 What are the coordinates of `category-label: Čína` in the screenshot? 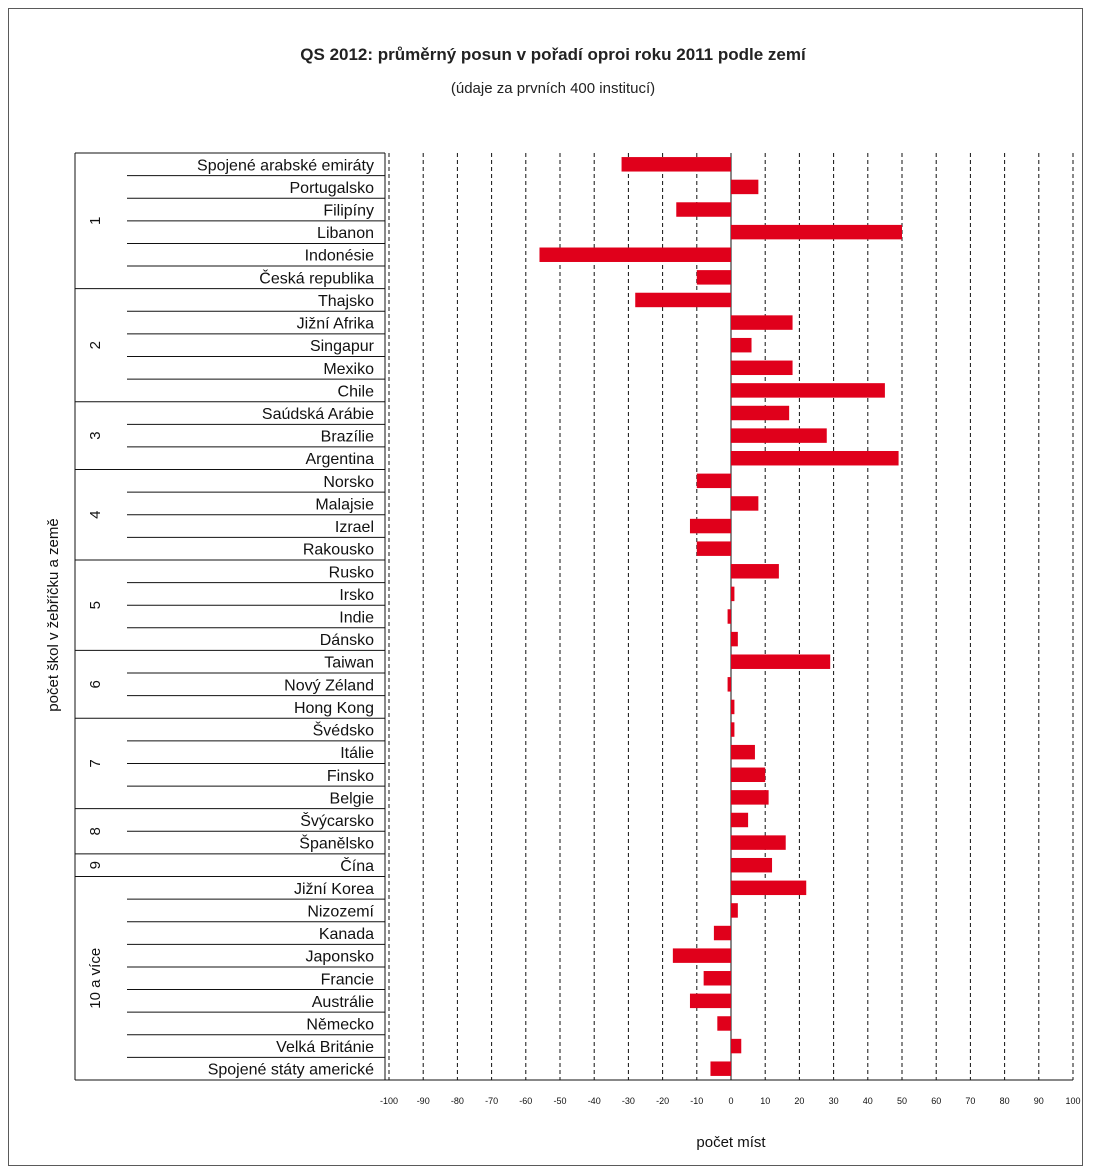 It's located at (357, 865).